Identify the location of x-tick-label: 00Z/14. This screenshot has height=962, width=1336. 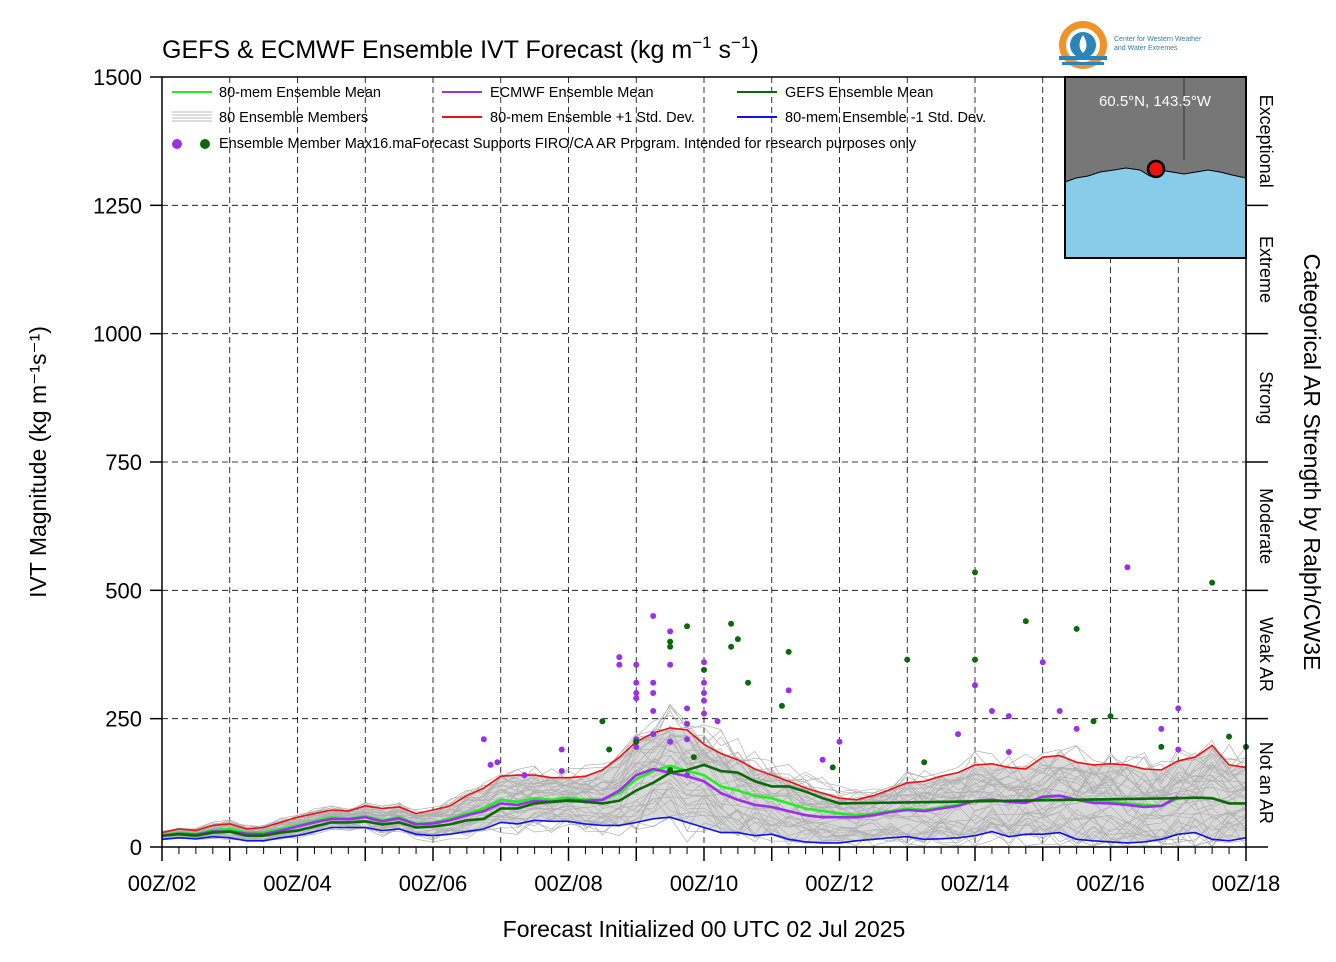
(975, 883).